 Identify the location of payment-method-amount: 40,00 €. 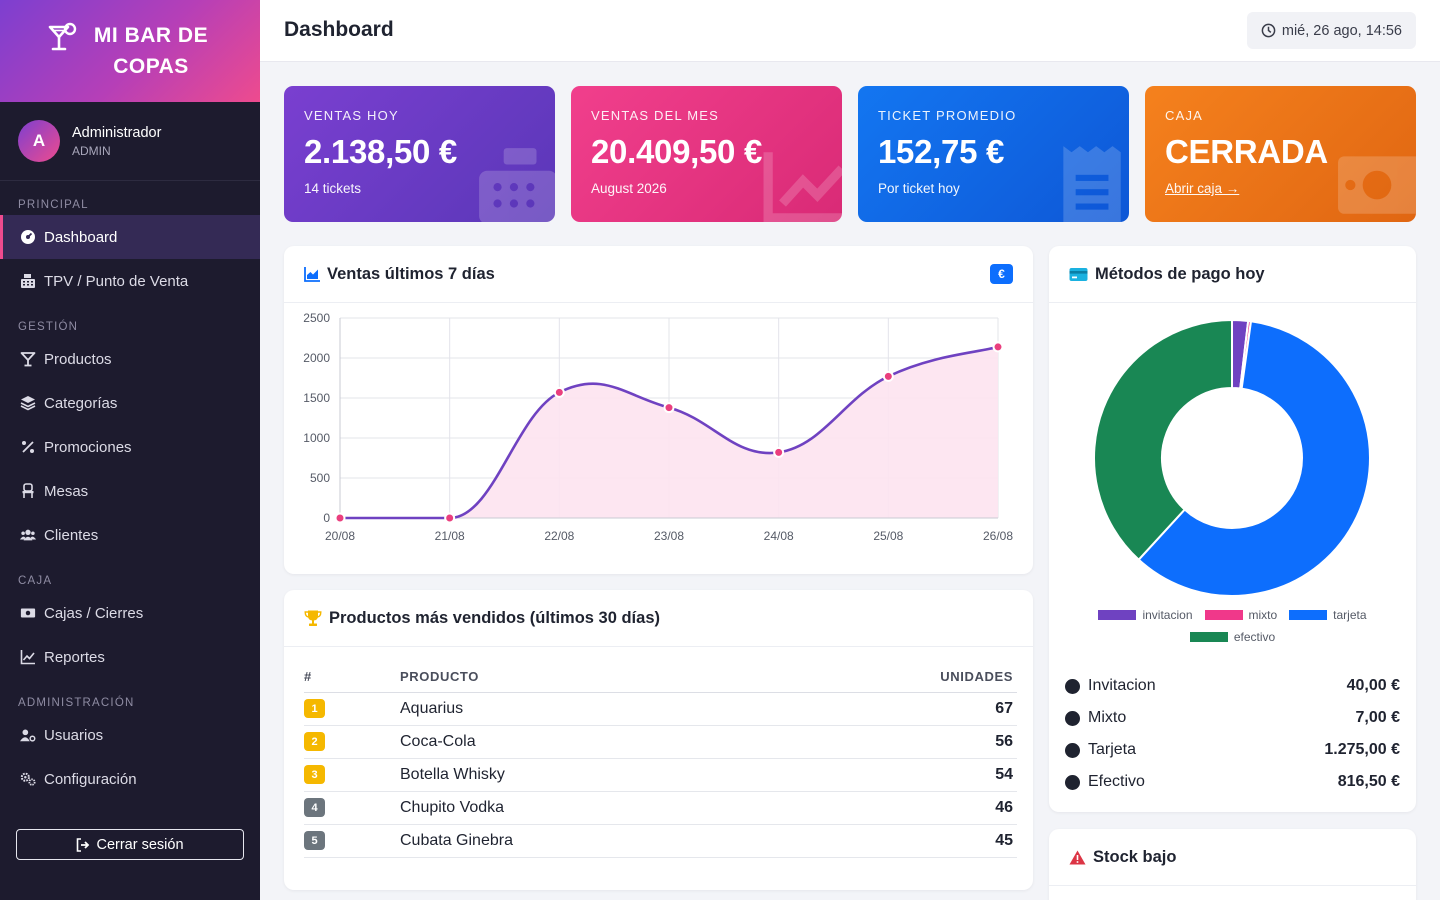
(1373, 685).